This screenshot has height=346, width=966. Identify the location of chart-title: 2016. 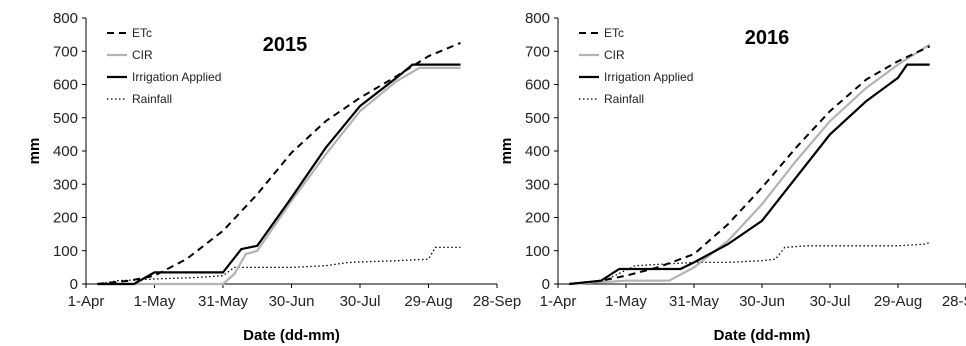
(767, 38).